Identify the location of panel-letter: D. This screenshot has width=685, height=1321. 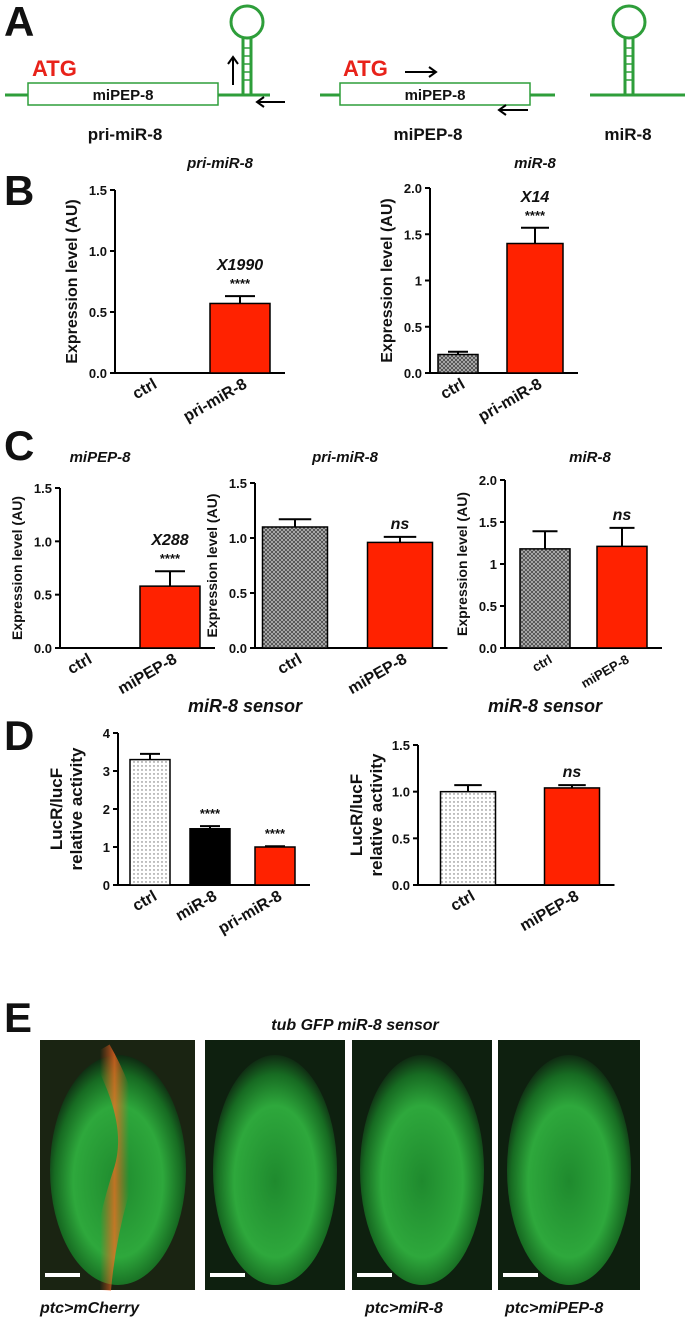
(19, 735).